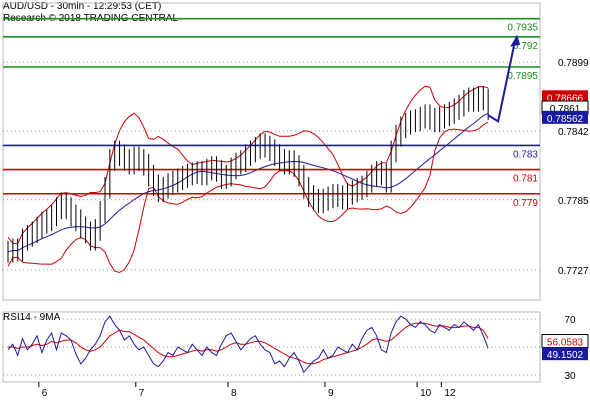 This screenshot has width=590, height=400. Describe the element at coordinates (525, 154) in the screenshot. I see `pivot-level-label: 0.783` at that location.